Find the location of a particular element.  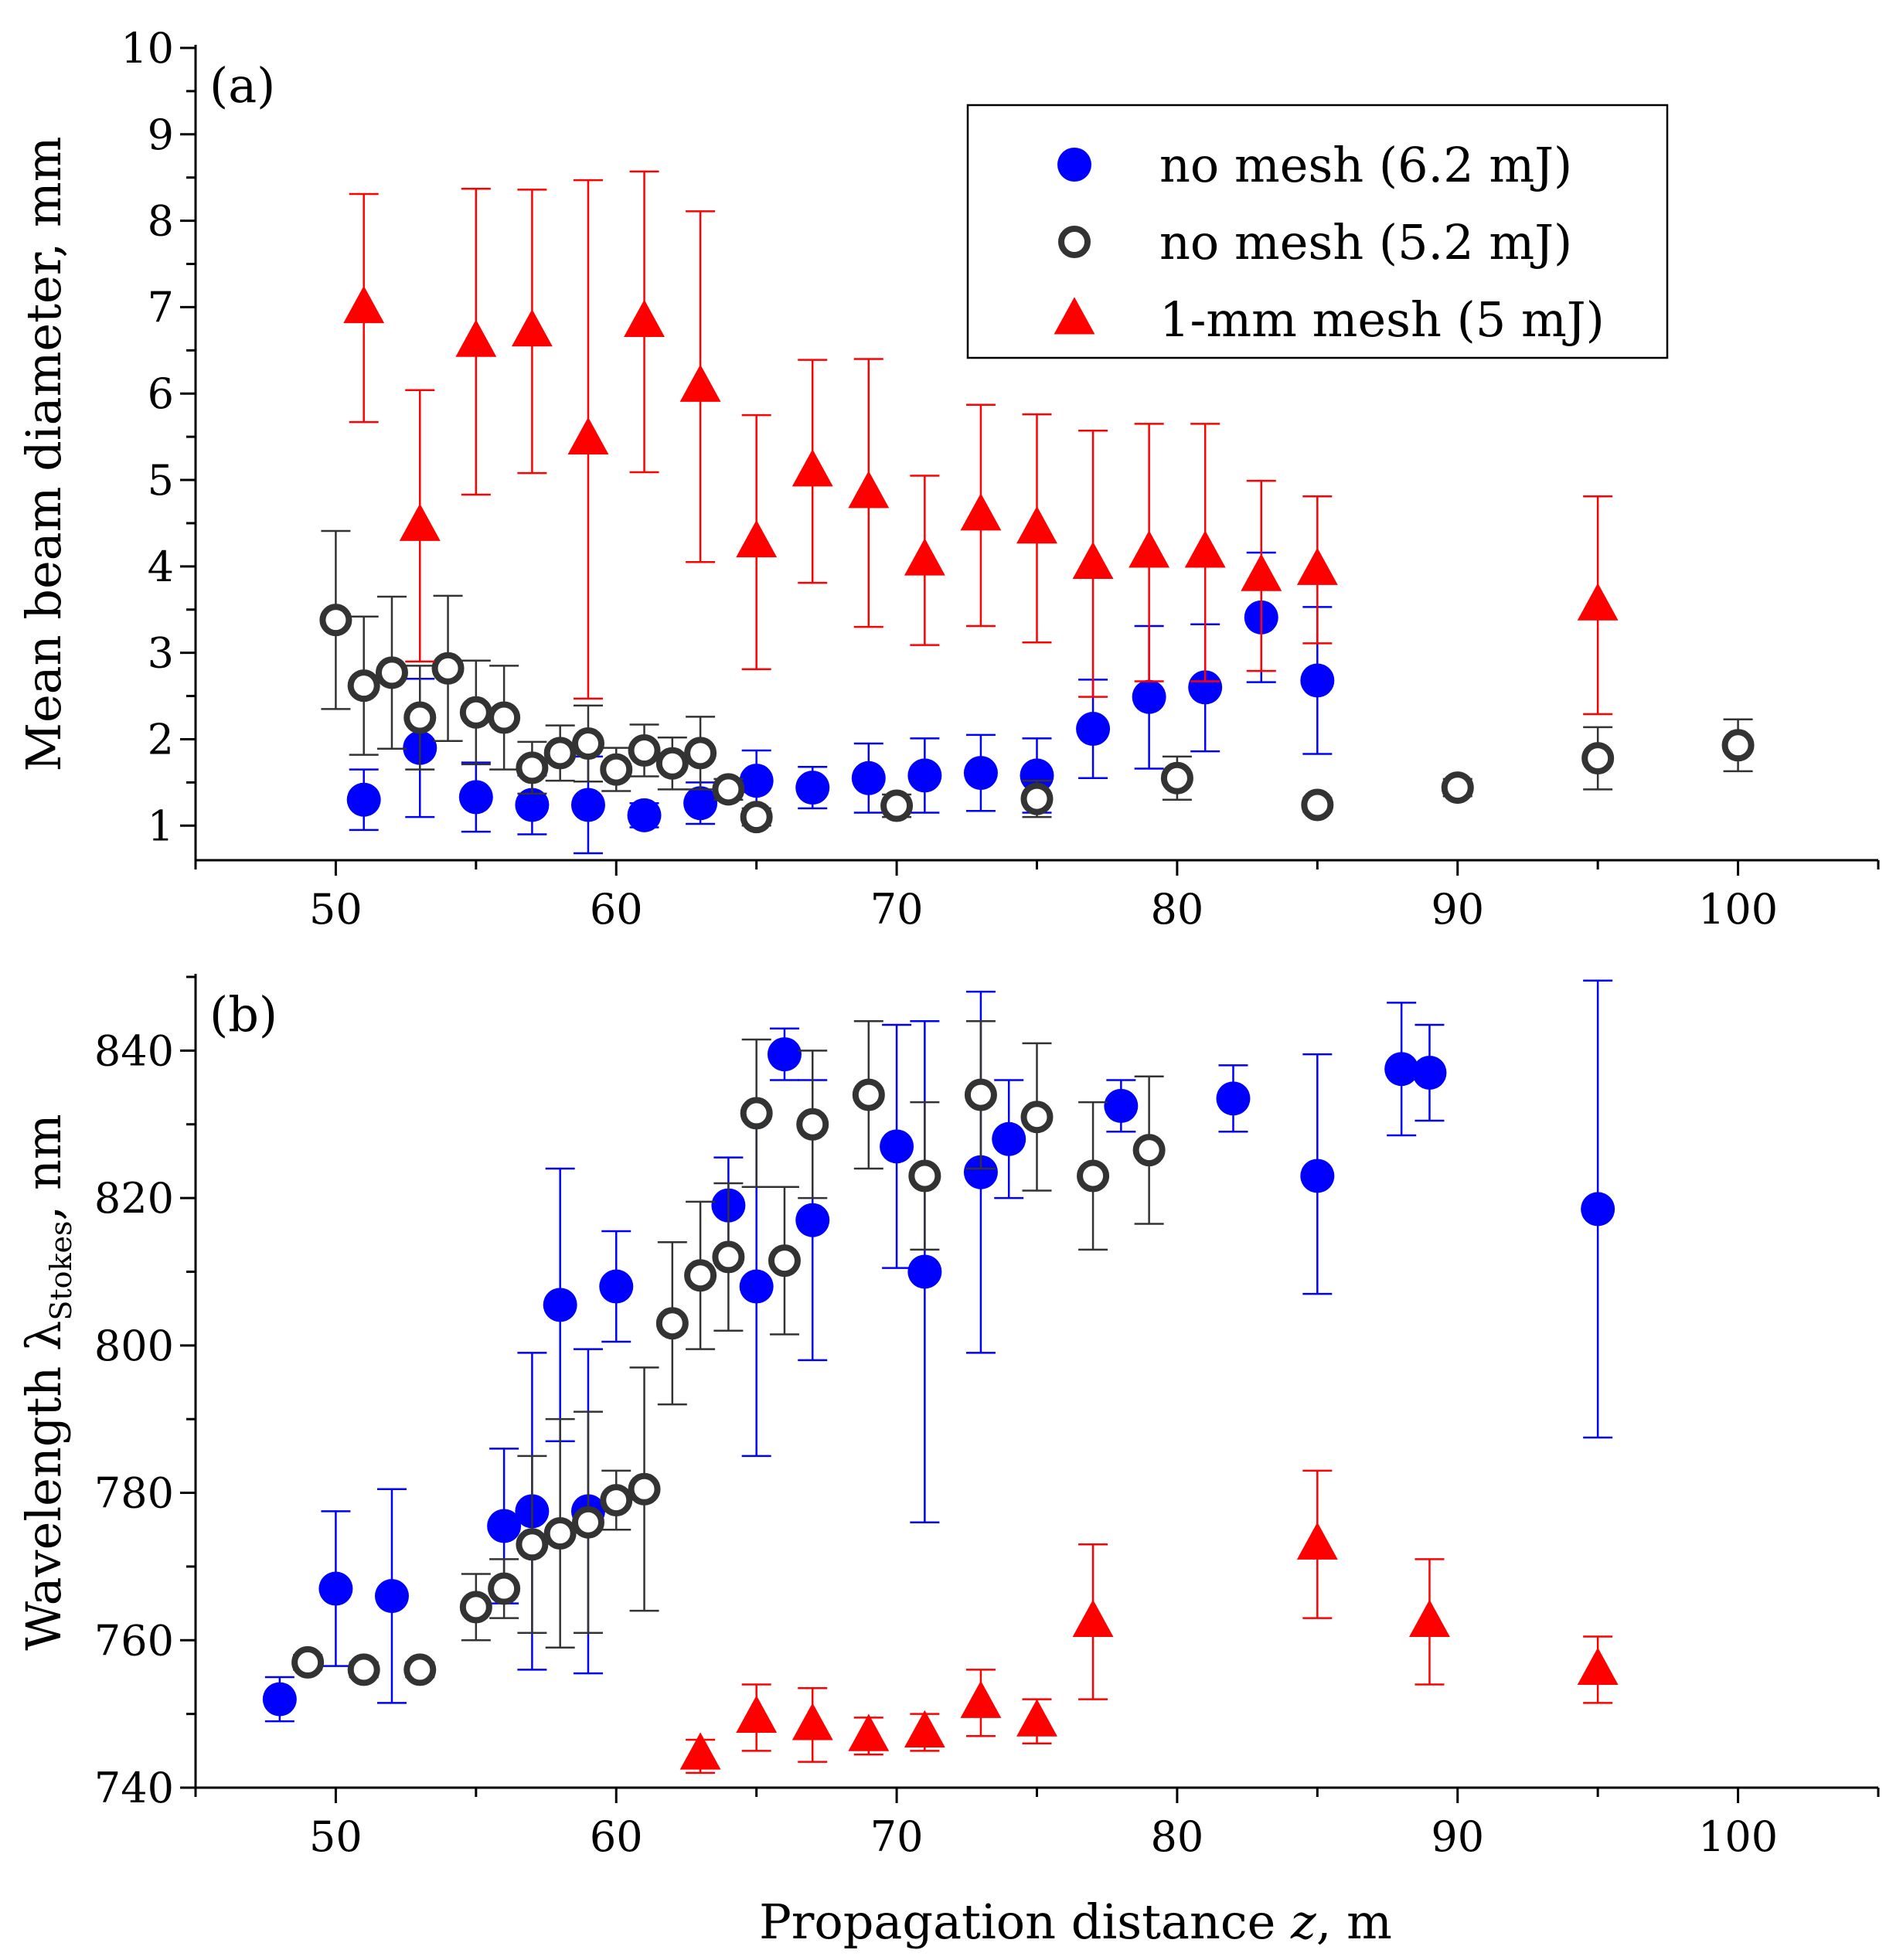

y-tick-label: 4 is located at coordinates (161, 567).